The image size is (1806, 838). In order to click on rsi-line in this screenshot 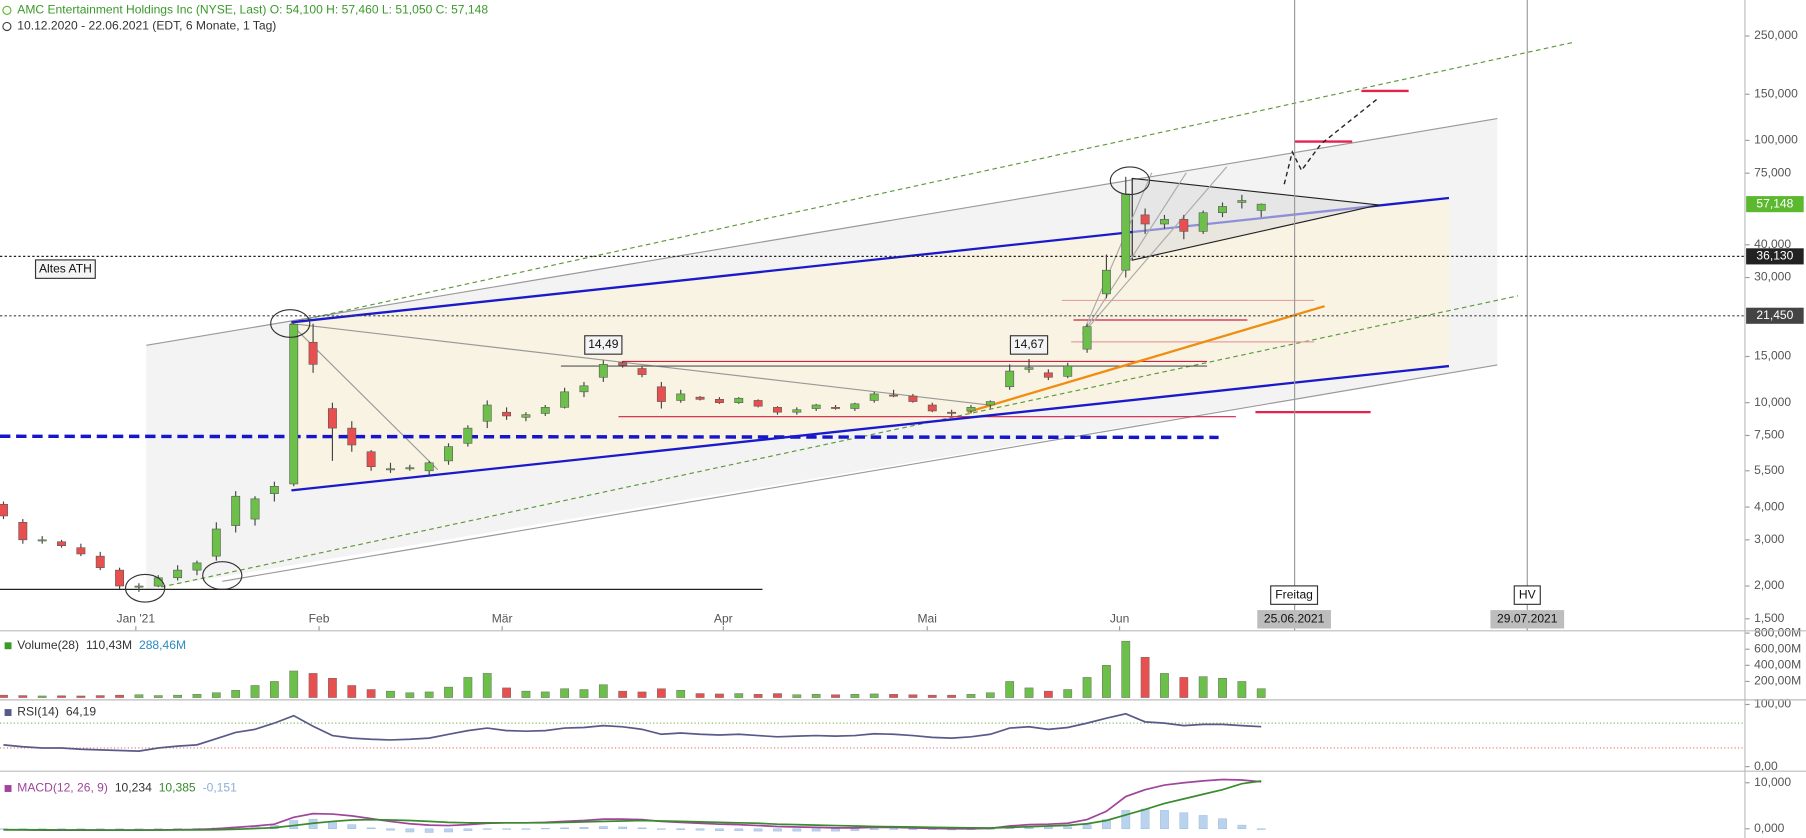, I will do `click(632, 732)`.